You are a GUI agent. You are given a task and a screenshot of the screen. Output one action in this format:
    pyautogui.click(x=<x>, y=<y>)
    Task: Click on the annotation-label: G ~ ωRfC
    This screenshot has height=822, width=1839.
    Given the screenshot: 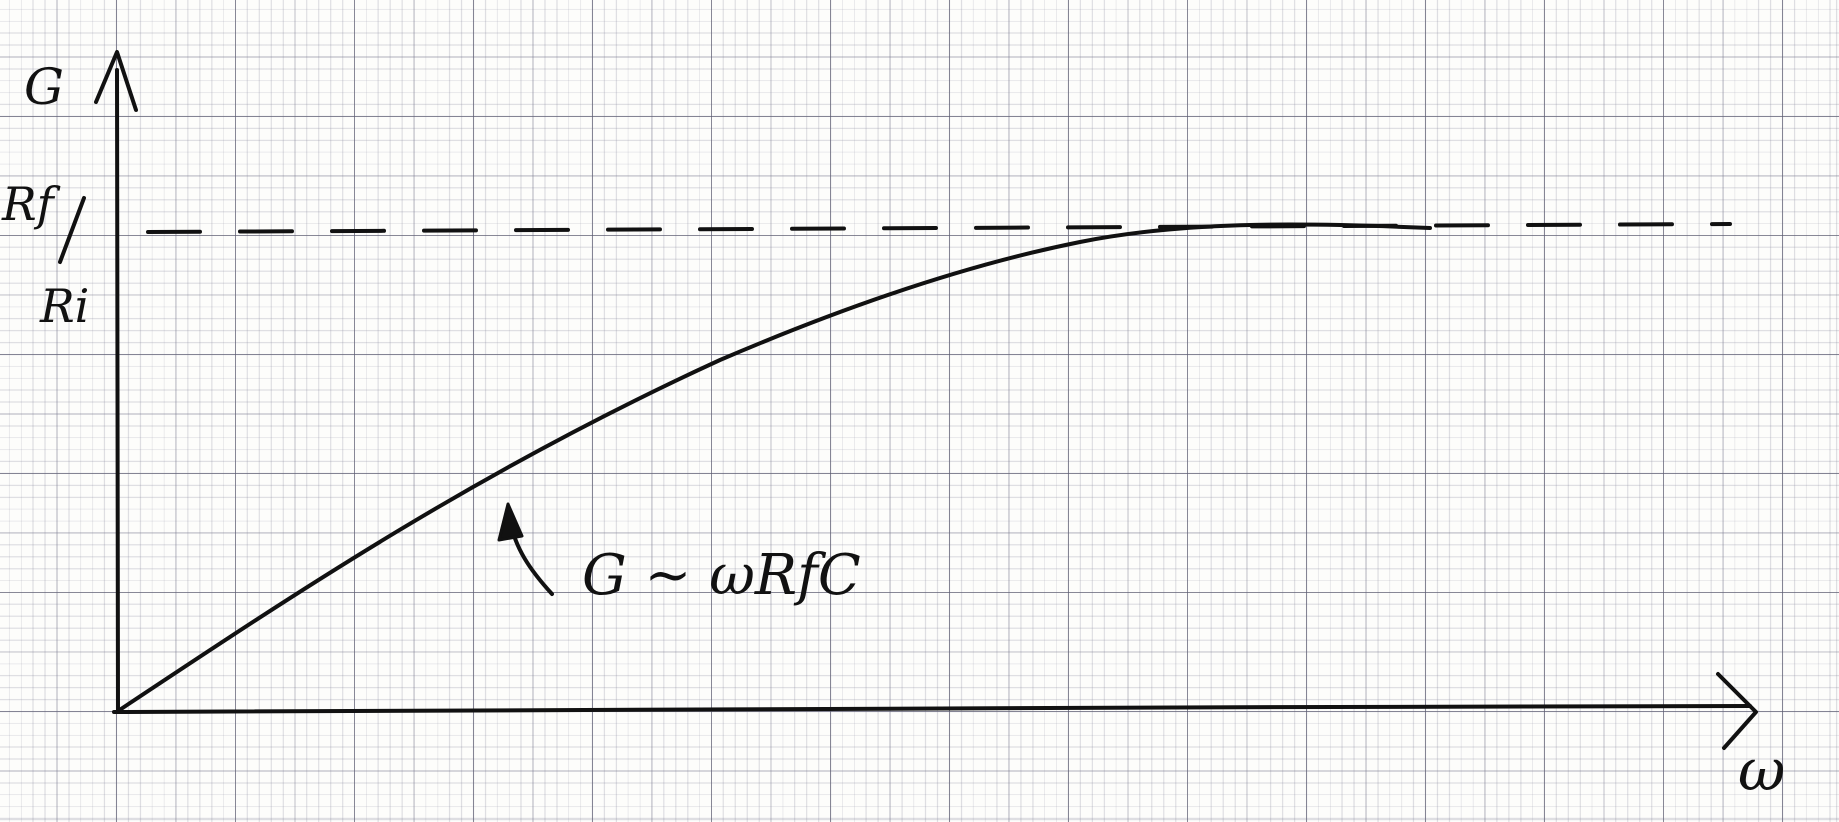 What is the action you would take?
    pyautogui.click(x=721, y=575)
    